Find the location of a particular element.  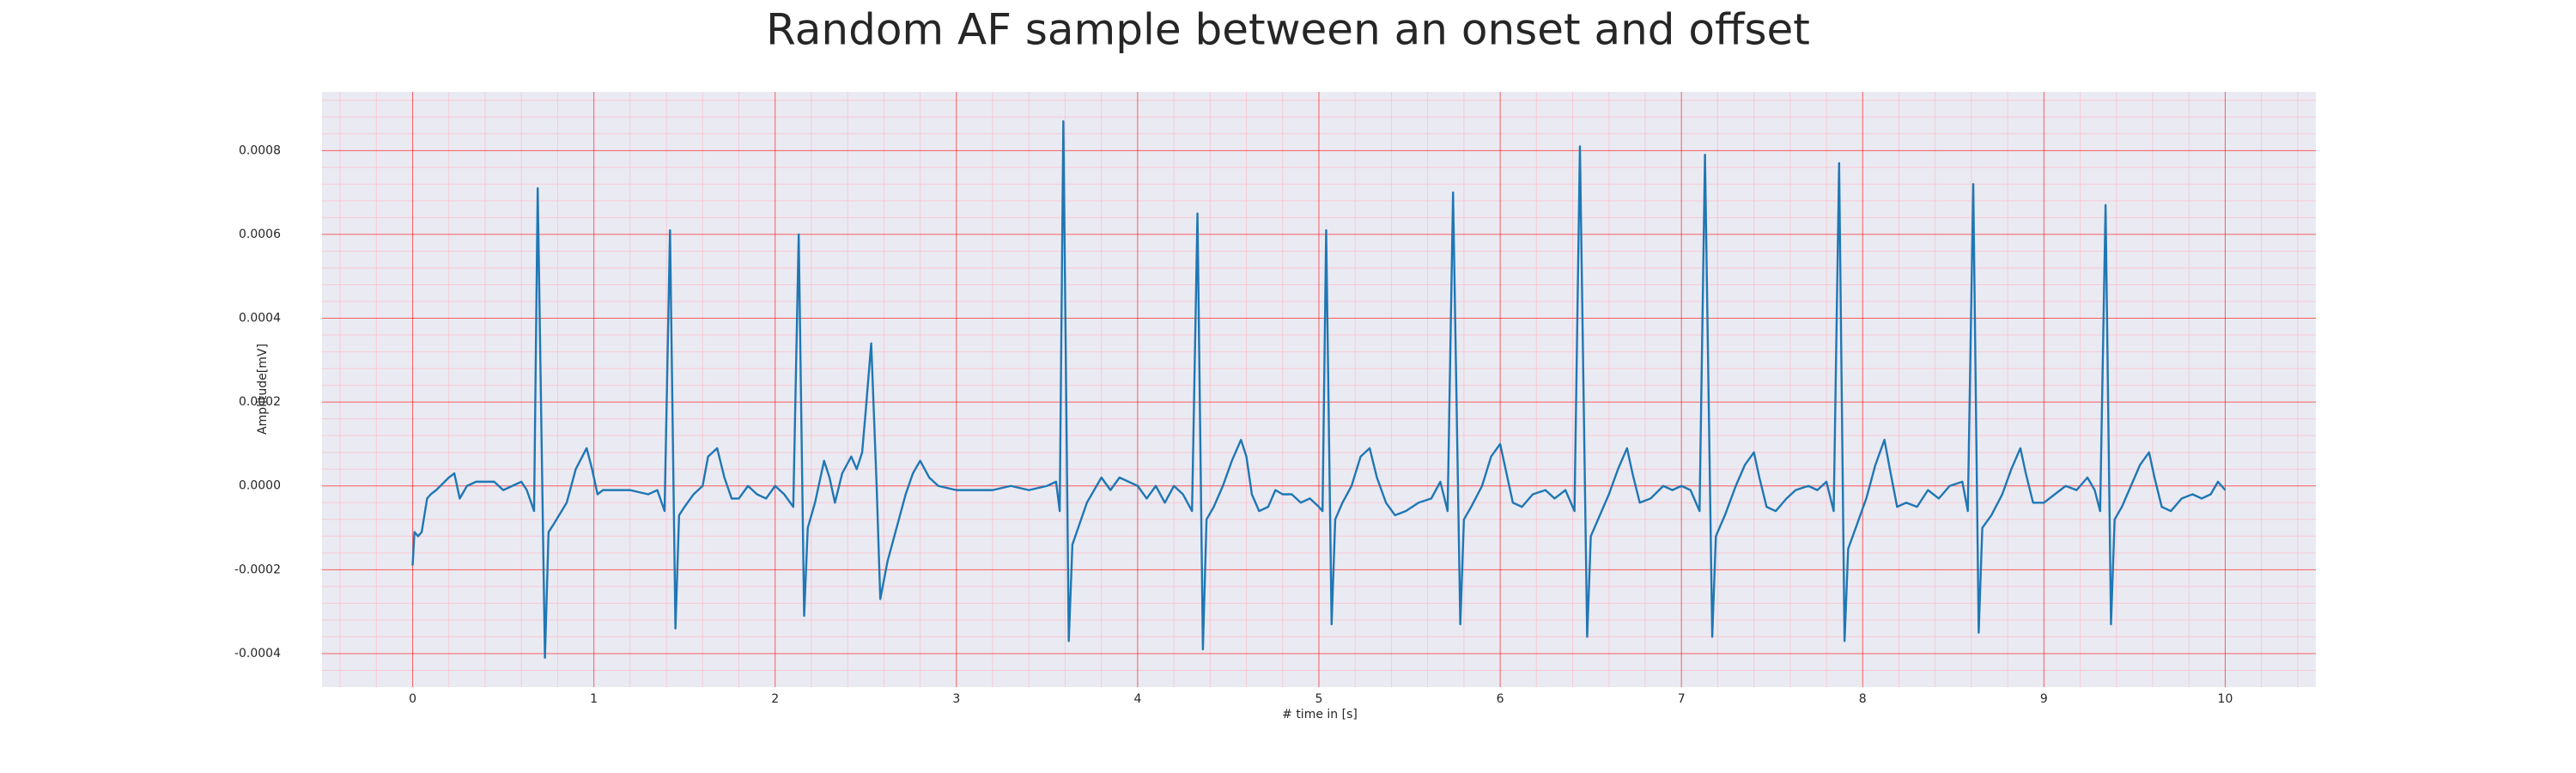

x-tick-label: 7 is located at coordinates (1682, 699).